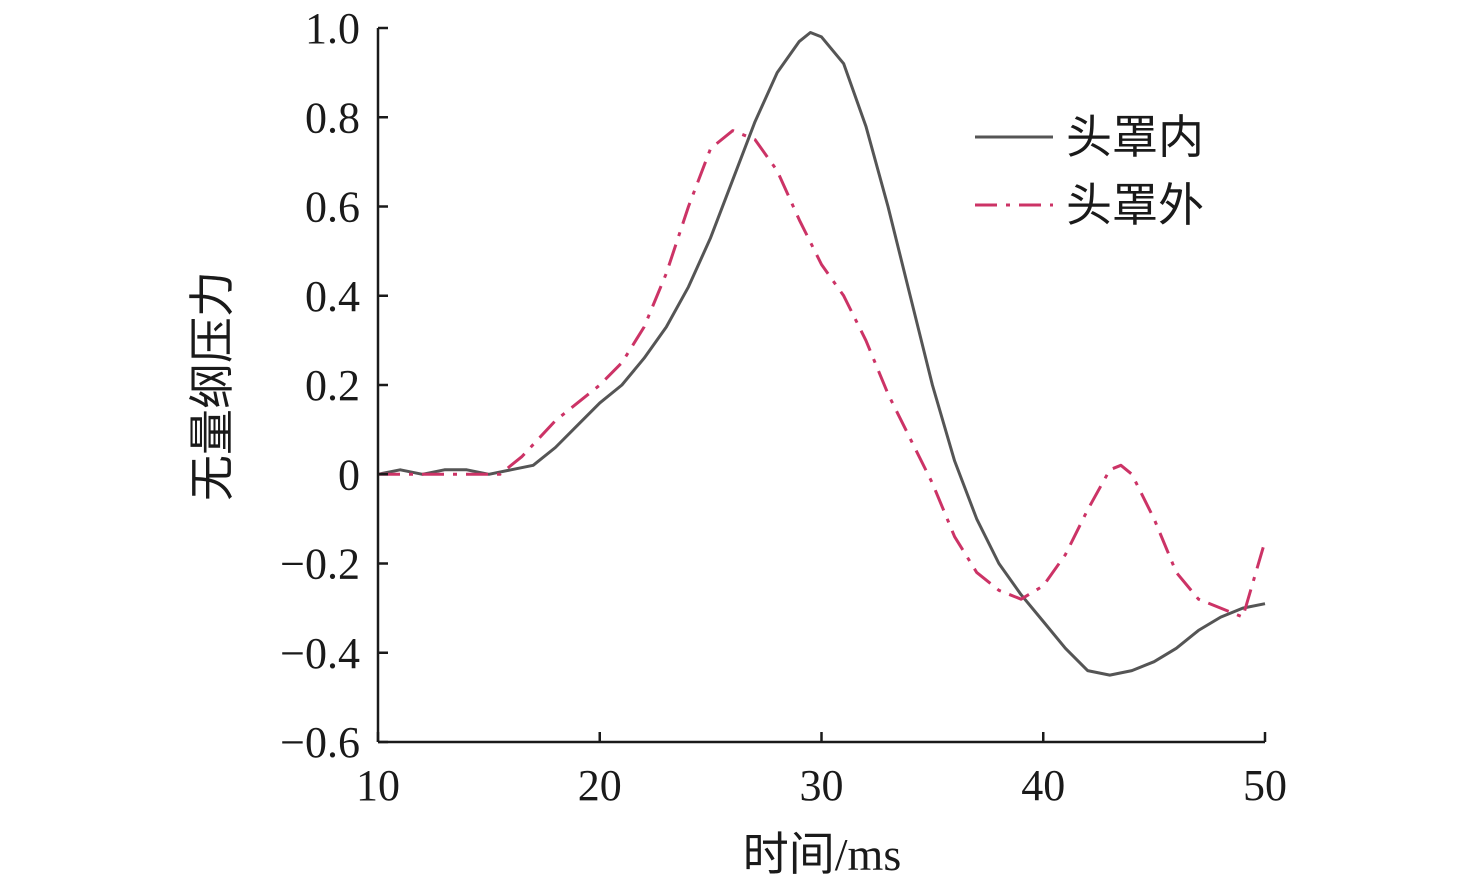 This screenshot has height=889, width=1476. Describe the element at coordinates (1135, 137) in the screenshot. I see `legend-label-1: 头罩内` at that location.